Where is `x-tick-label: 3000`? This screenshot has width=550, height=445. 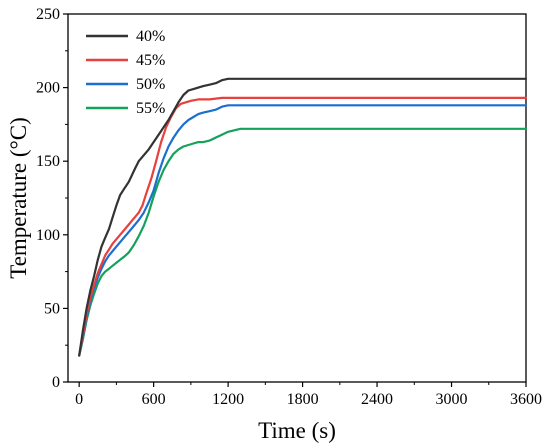
x-tick-label: 3000 is located at coordinates (452, 399).